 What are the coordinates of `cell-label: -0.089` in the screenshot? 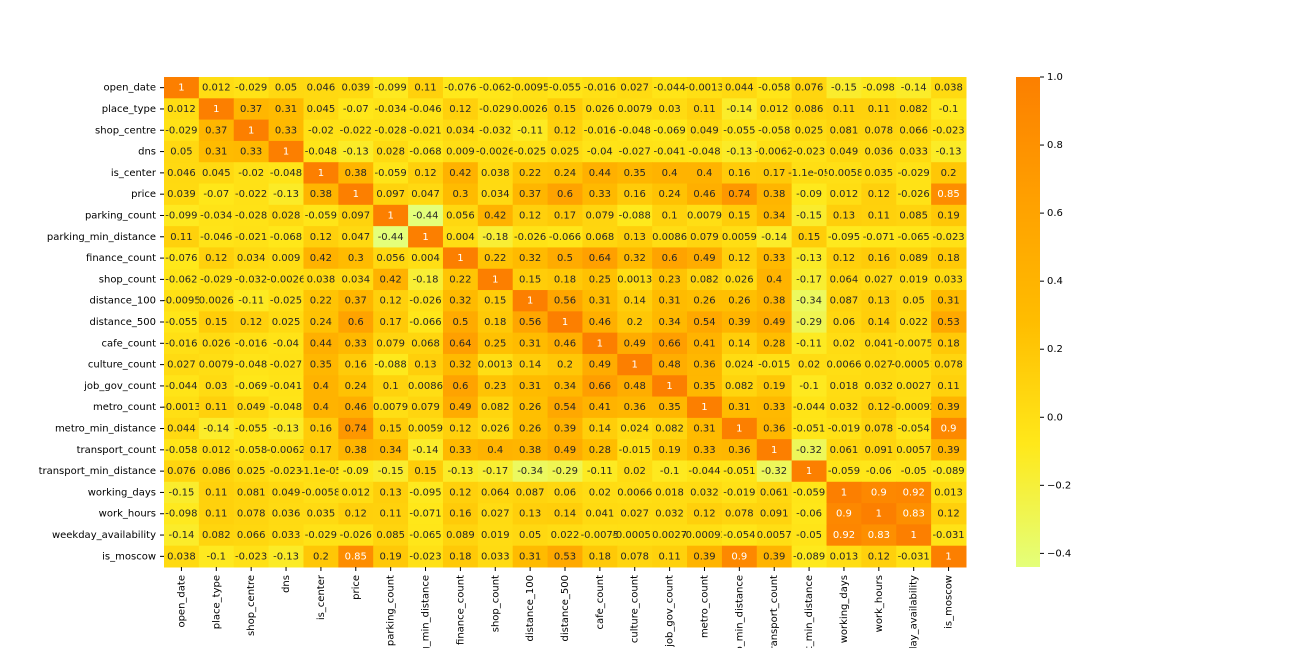 It's located at (948, 471).